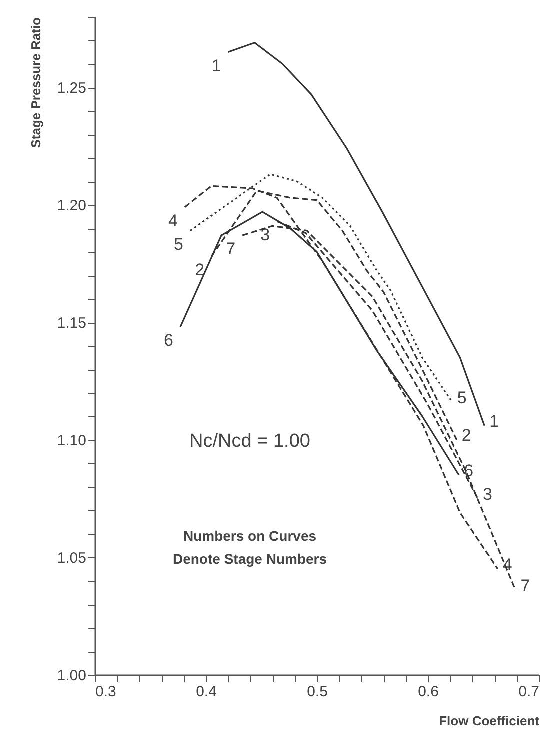 Image resolution: width=552 pixels, height=739 pixels. I want to click on x-tick-label: 0.4, so click(206, 692).